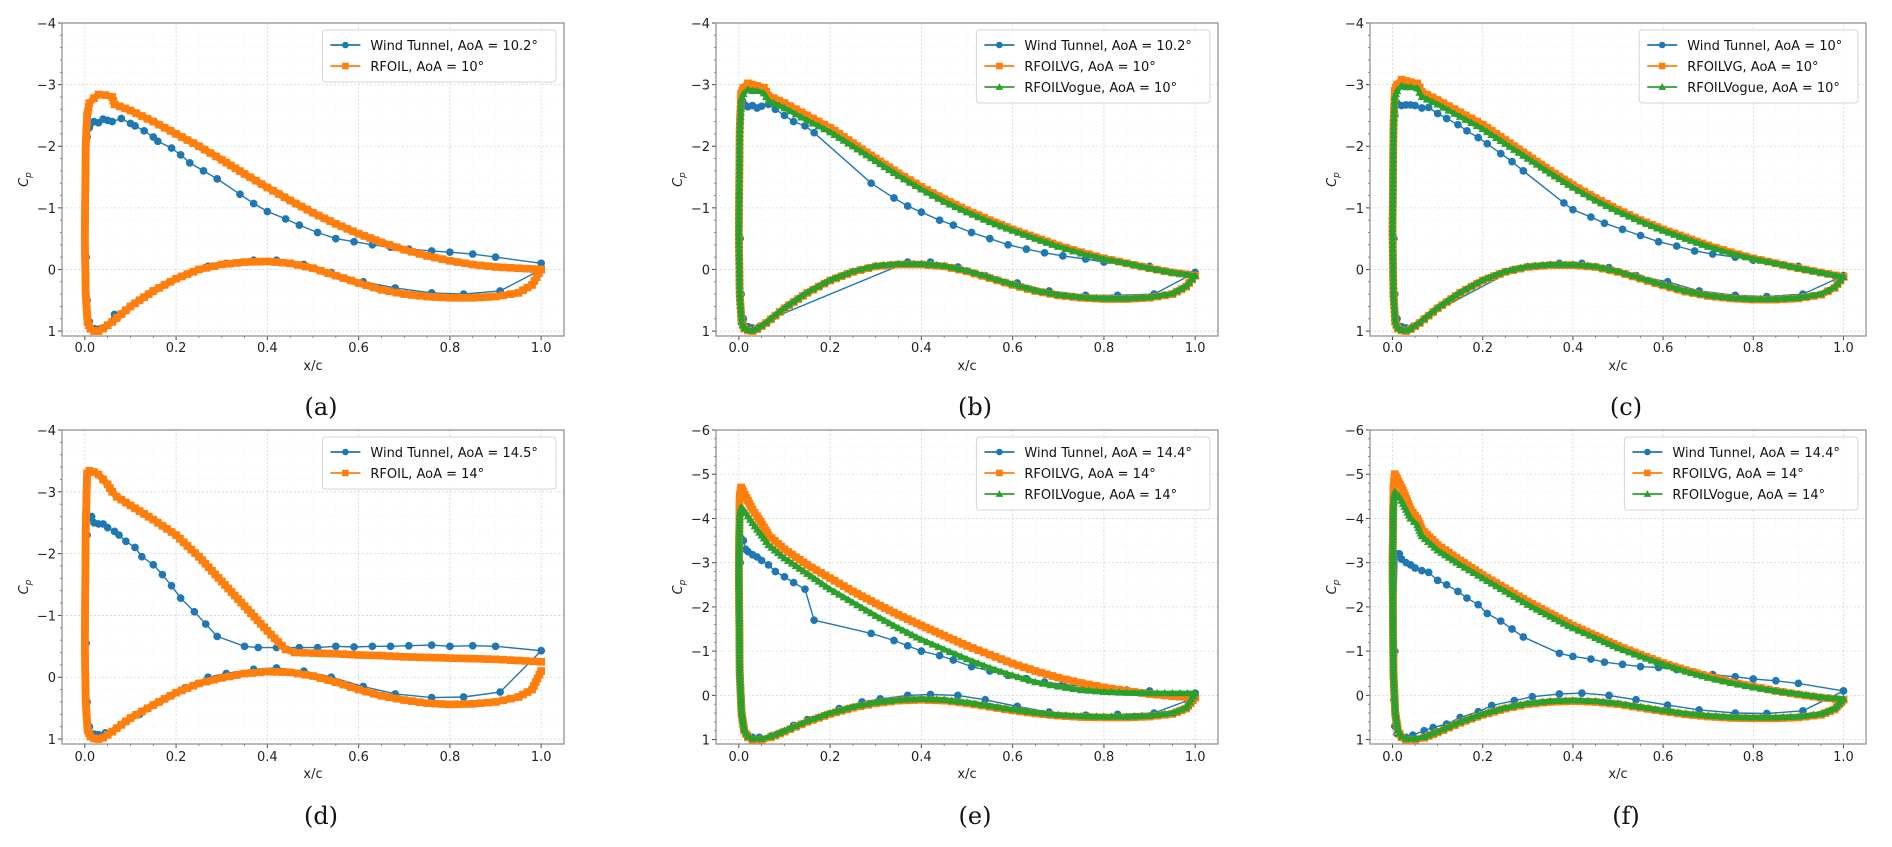 The image size is (1892, 847). What do you see at coordinates (313, 604) in the screenshot?
I see `series-rfoil` at bounding box center [313, 604].